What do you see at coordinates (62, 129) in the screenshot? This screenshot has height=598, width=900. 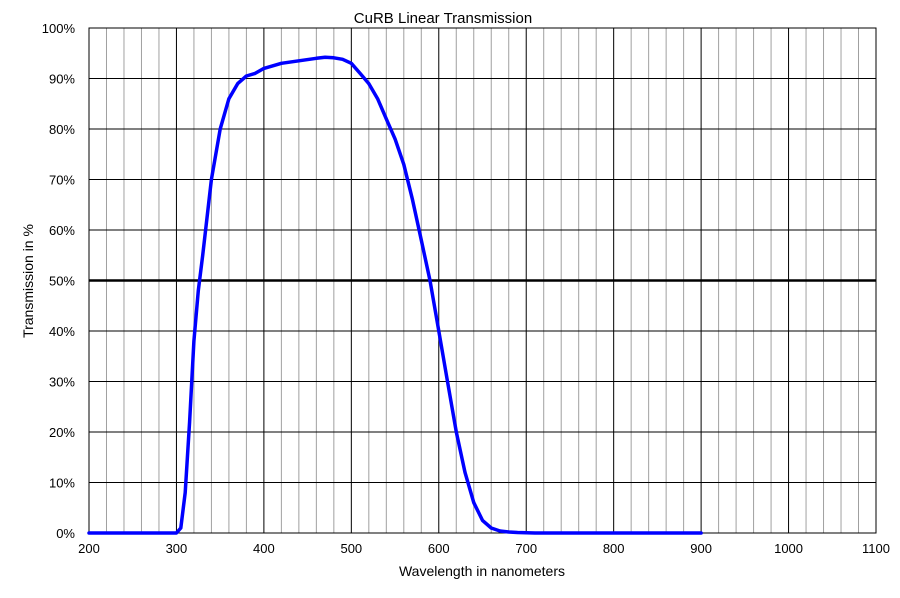 I see `y-tick-label-80: 80%` at bounding box center [62, 129].